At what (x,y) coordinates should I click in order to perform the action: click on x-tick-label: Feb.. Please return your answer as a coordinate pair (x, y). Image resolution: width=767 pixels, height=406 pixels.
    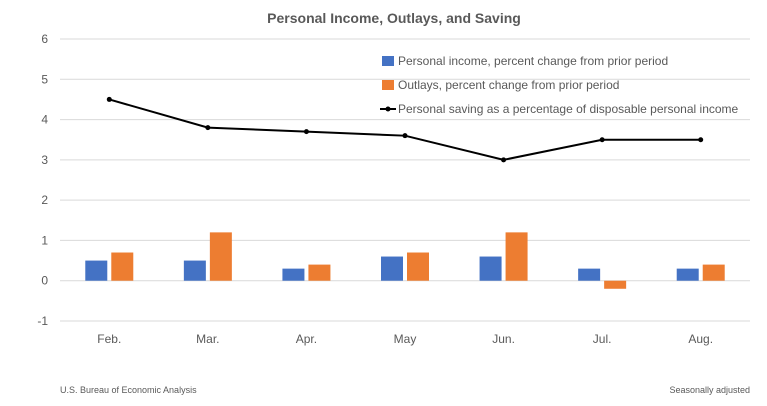
    Looking at the image, I should click on (109, 339).